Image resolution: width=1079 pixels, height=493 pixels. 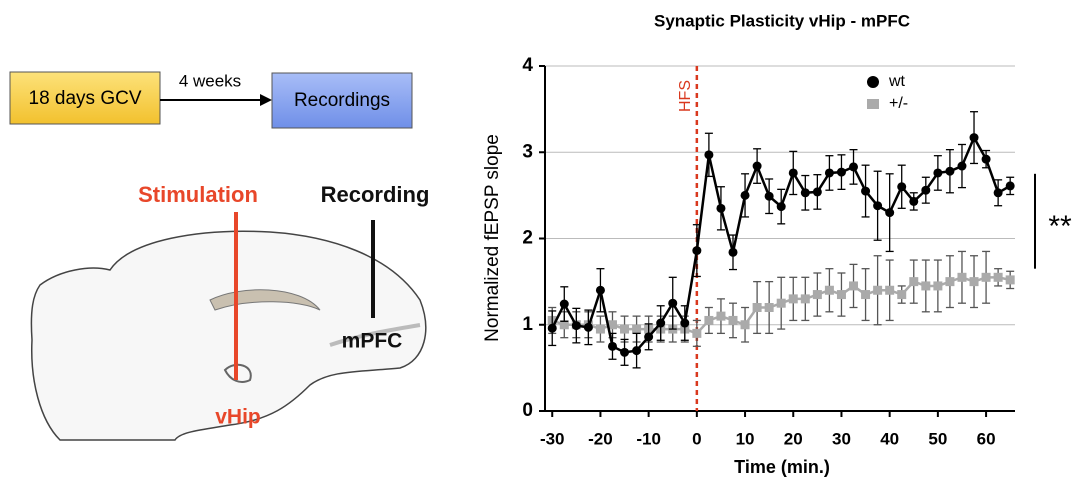 I want to click on x-tick-label: 10, so click(x=745, y=438).